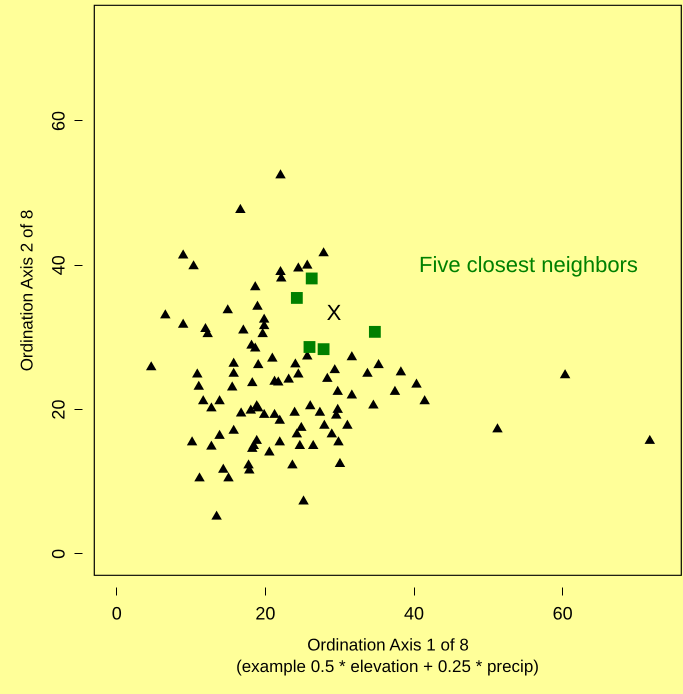 The image size is (683, 694). What do you see at coordinates (387, 666) in the screenshot?
I see `text: (example 0.5 * elevation + 0.25 * precip)` at bounding box center [387, 666].